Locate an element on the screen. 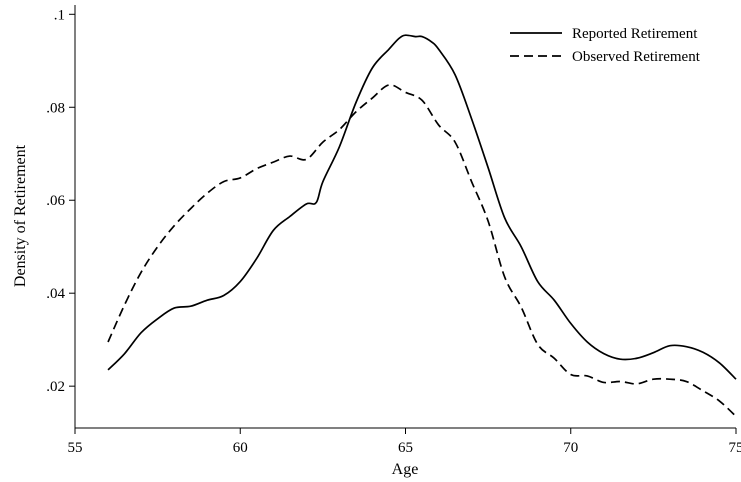  y-axis-ticks: .02 .04 .06 .08 .1 is located at coordinates (60, 201).